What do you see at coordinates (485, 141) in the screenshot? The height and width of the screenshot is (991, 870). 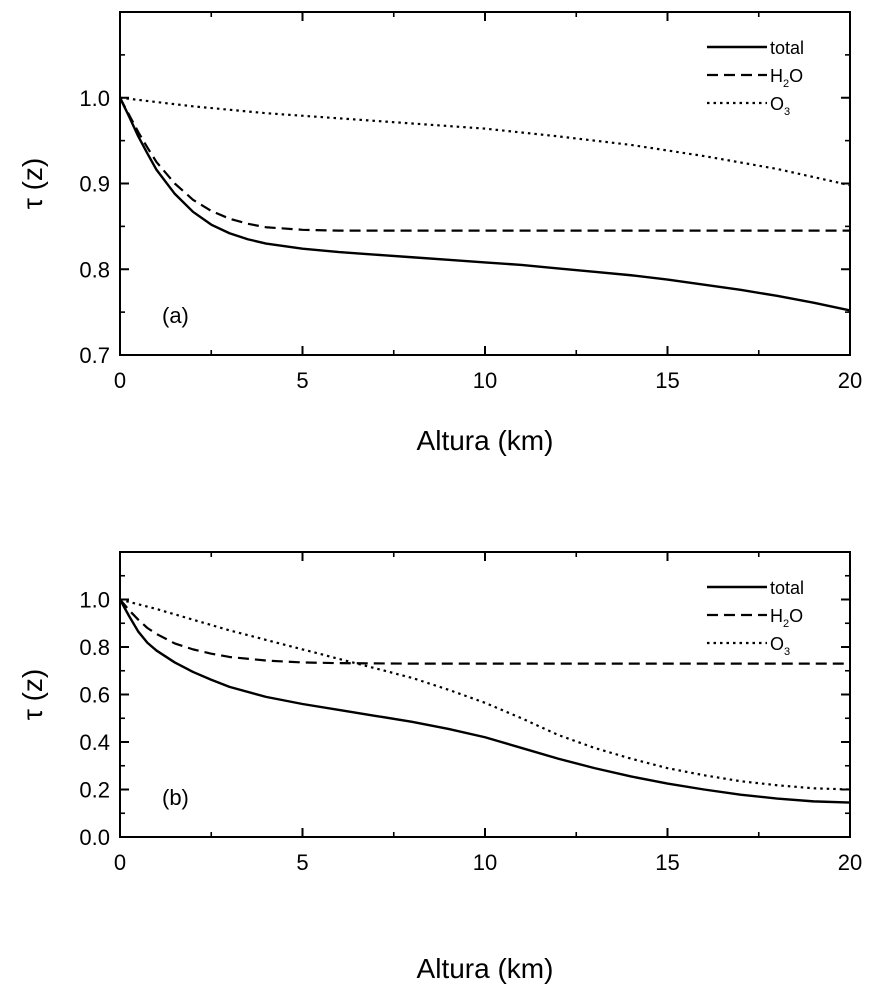 I see `series-line-o3` at bounding box center [485, 141].